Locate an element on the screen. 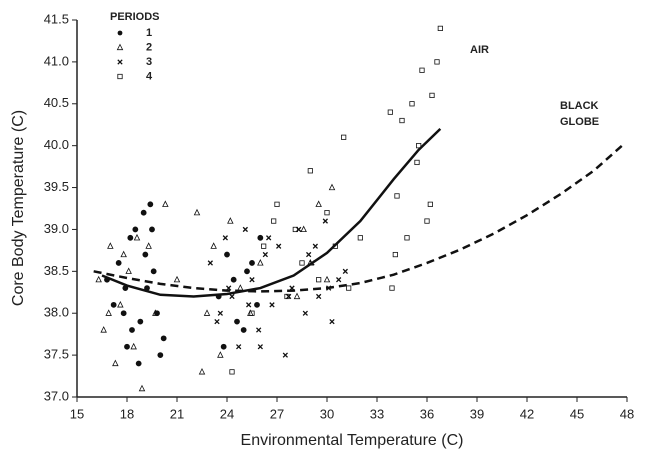 This screenshot has height=452, width=646. y-tick-label: 41.0 is located at coordinates (56, 60).